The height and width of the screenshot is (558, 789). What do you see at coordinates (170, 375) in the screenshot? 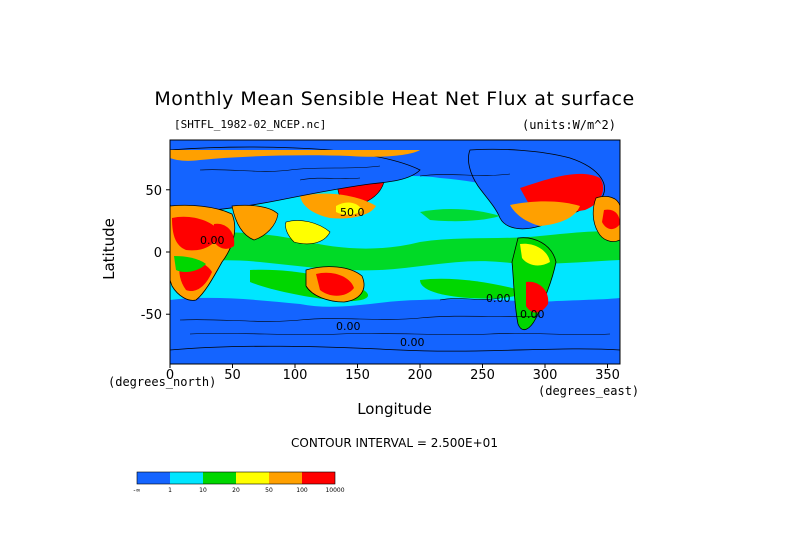
I see `x-tick-label: 0` at bounding box center [170, 375].